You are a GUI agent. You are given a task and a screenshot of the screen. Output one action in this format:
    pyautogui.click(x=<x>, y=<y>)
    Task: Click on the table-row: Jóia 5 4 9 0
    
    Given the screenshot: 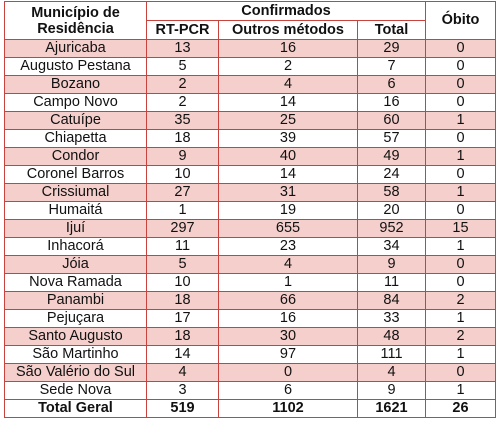 What is the action you would take?
    pyautogui.click(x=250, y=264)
    